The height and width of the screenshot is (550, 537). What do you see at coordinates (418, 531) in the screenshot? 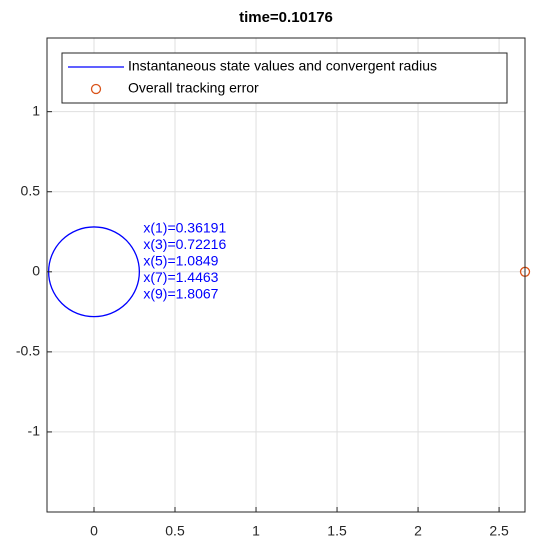
I see `x-tick-label: 2` at bounding box center [418, 531].